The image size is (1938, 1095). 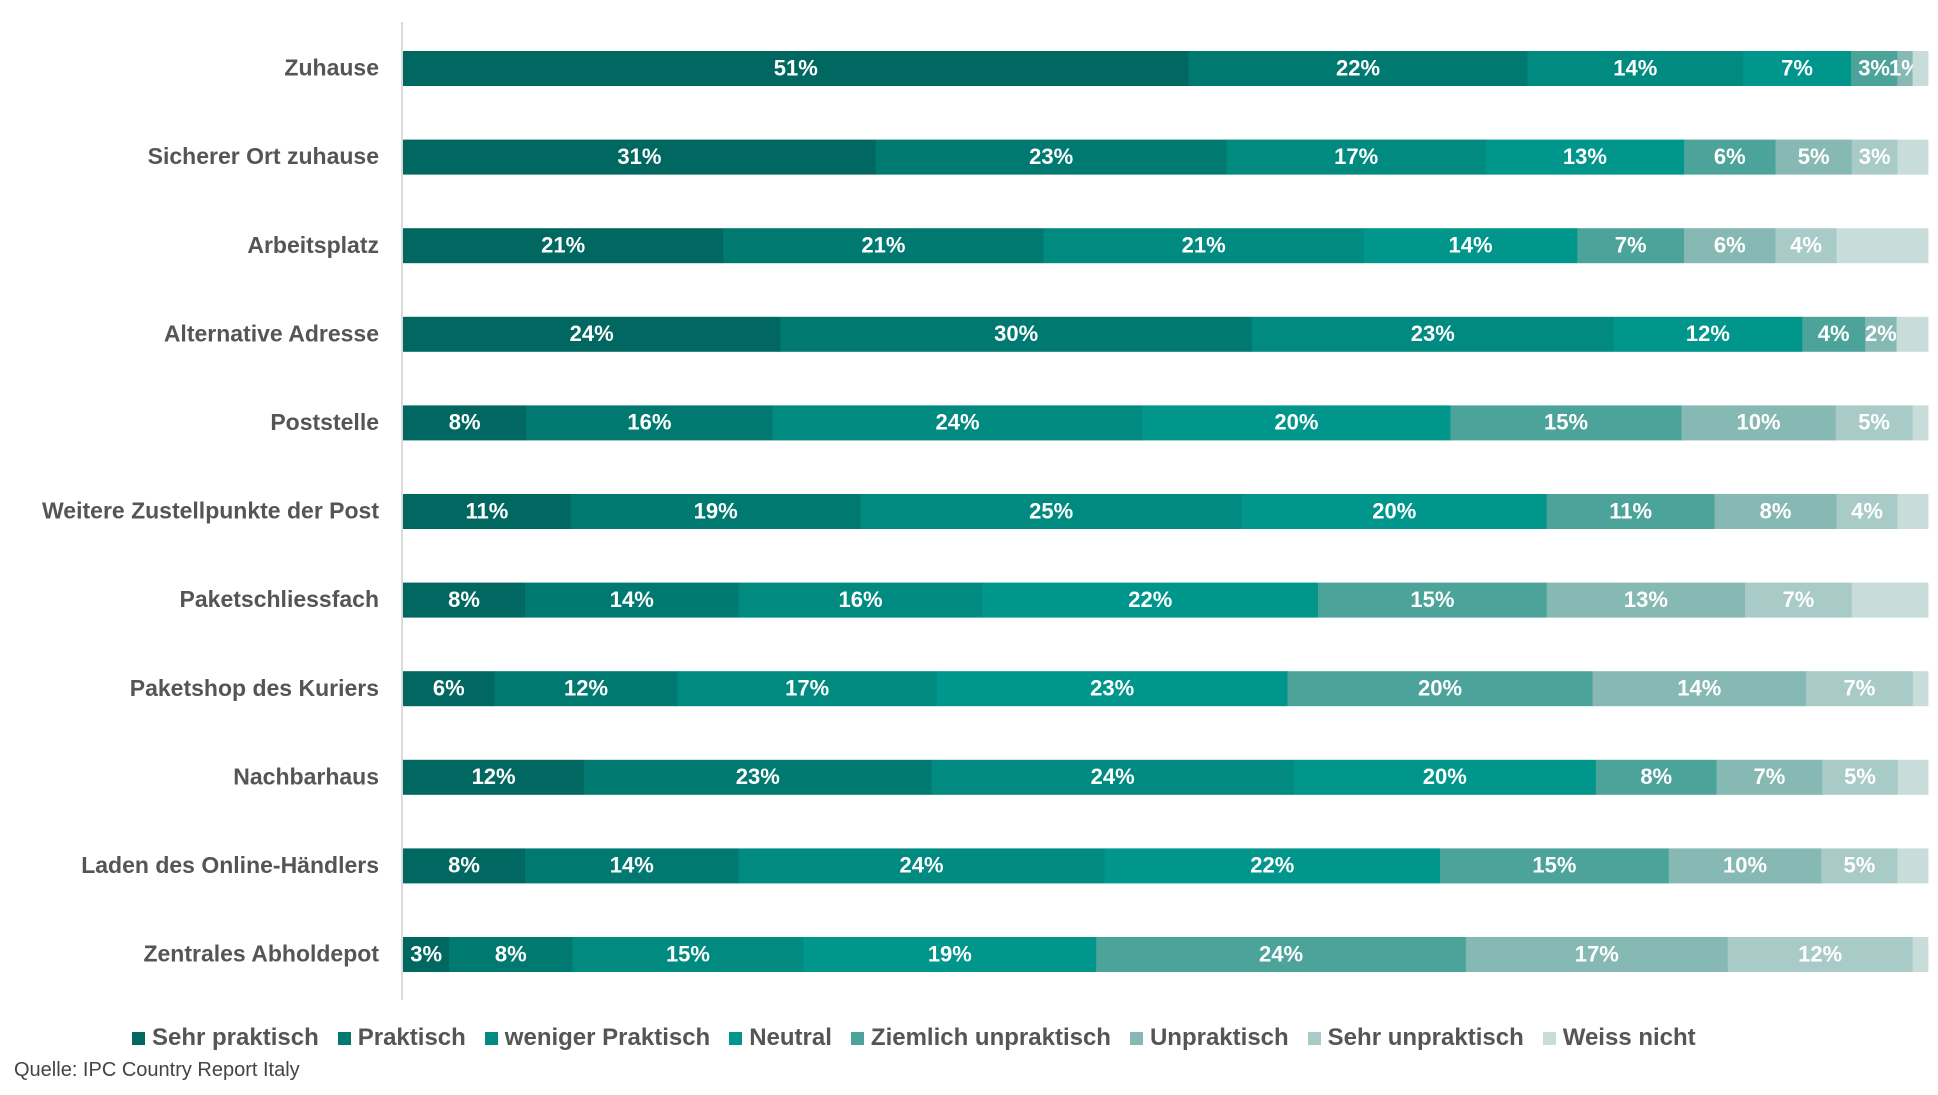 I want to click on data-label: 16%, so click(x=649, y=422).